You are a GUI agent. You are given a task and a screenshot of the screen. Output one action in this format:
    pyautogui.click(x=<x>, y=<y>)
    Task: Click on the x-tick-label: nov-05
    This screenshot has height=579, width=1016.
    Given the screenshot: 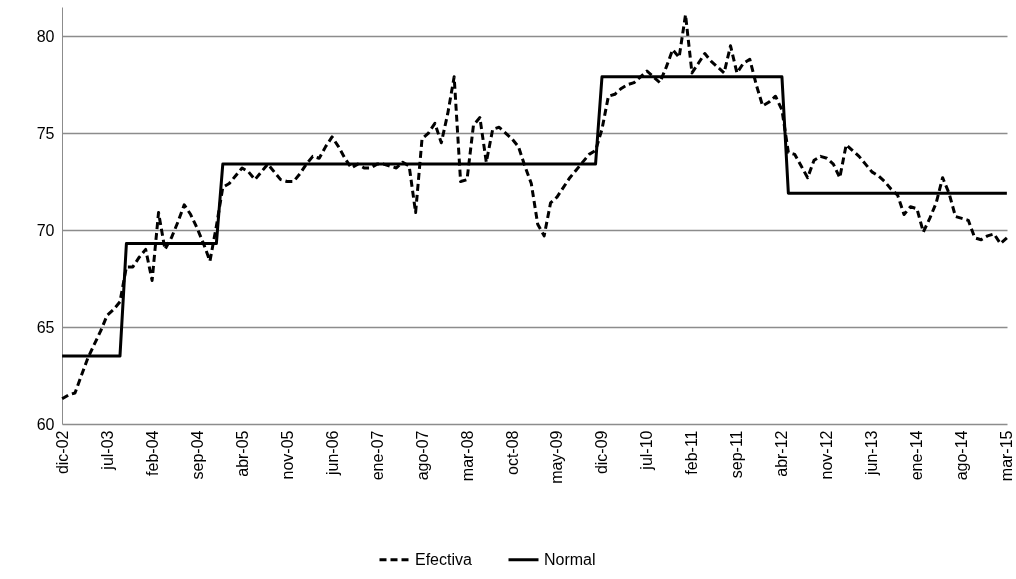 What is the action you would take?
    pyautogui.click(x=287, y=455)
    